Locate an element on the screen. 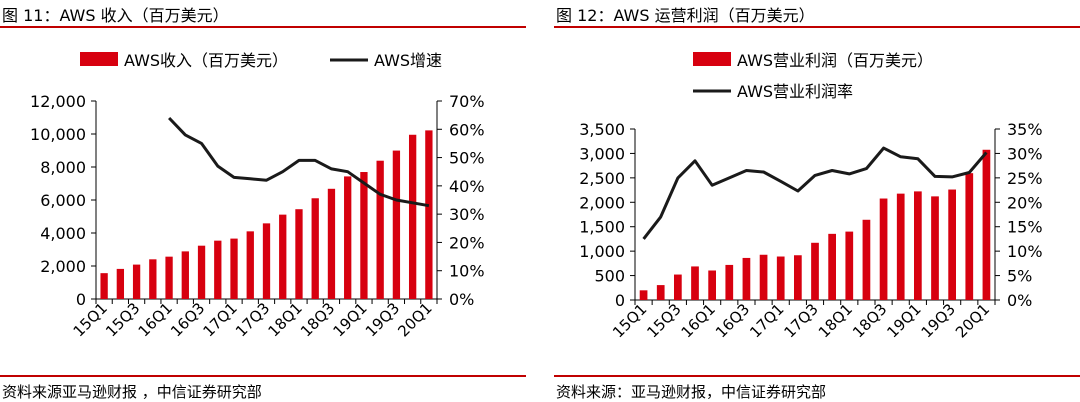 The width and height of the screenshot is (1080, 402). y-tick-label: 2,500 is located at coordinates (602, 178).